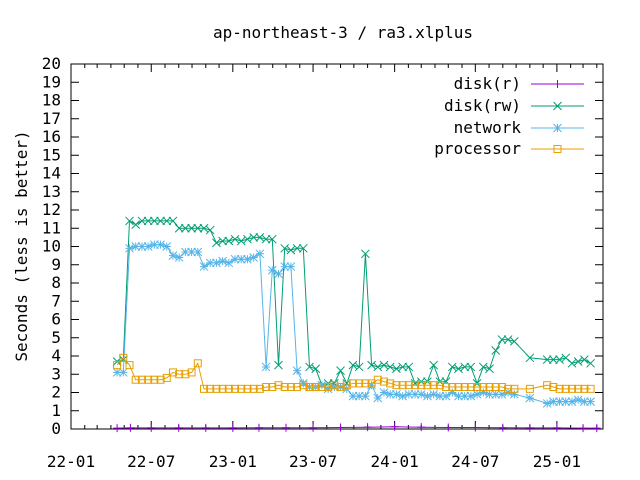  Describe the element at coordinates (477, 148) in the screenshot. I see `legend-label-processor: processor` at that location.